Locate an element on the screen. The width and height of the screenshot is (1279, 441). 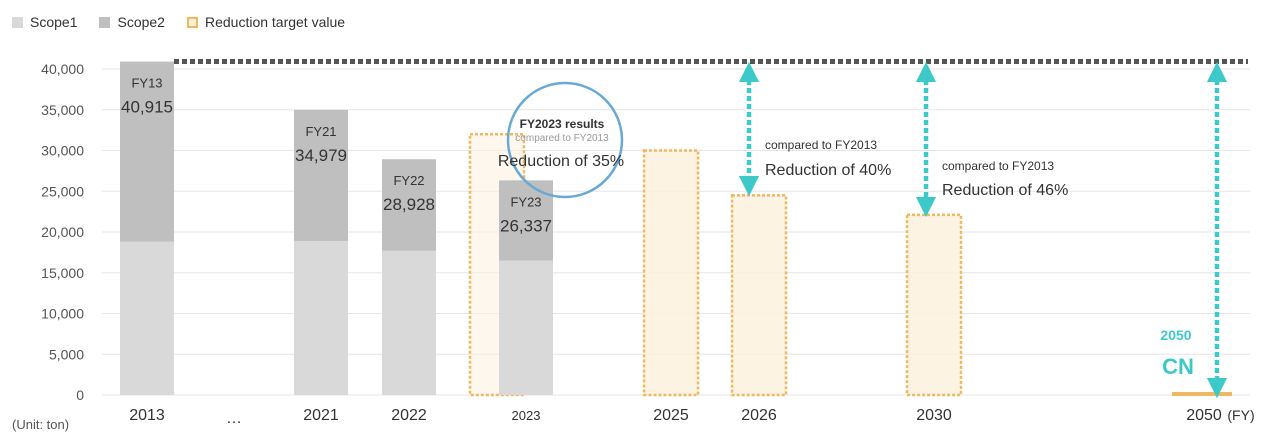
x-tick-label: 2050 is located at coordinates (1204, 415).